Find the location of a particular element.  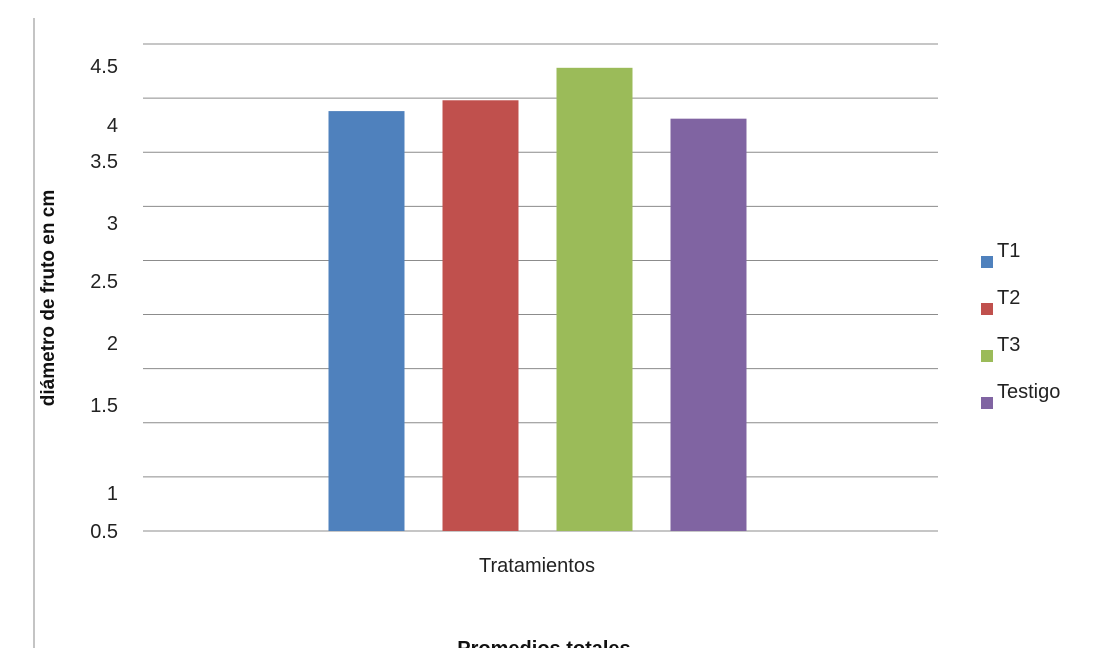

y-tick-label: 1.5 is located at coordinates (104, 406).